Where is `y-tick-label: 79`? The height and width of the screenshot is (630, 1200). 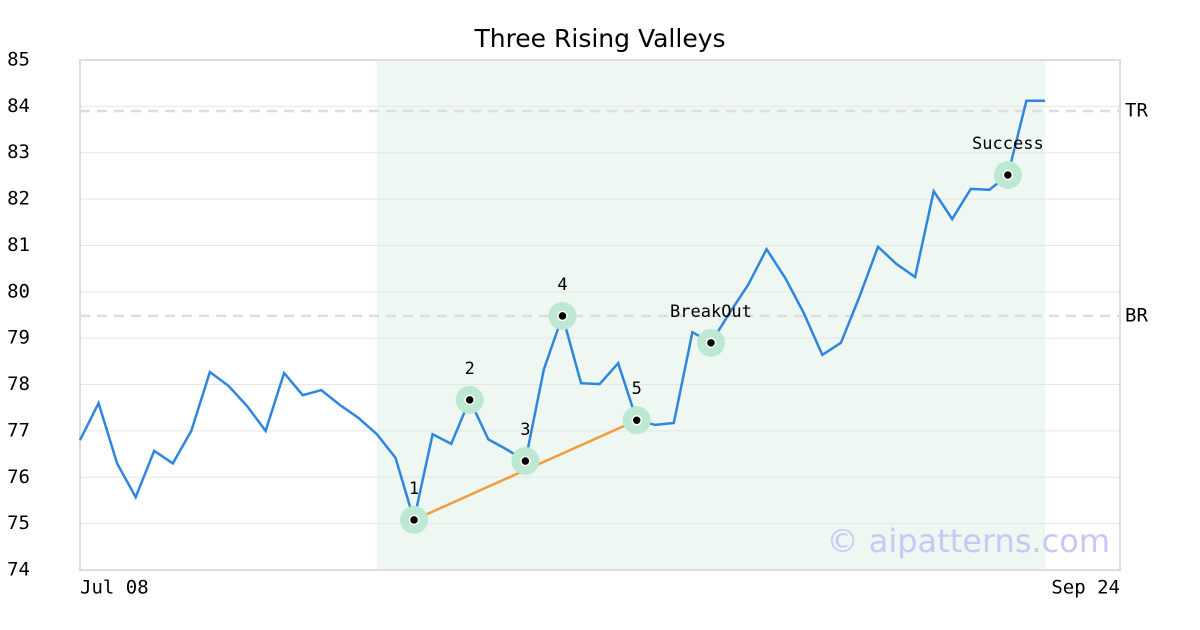
y-tick-label: 79 is located at coordinates (18, 338).